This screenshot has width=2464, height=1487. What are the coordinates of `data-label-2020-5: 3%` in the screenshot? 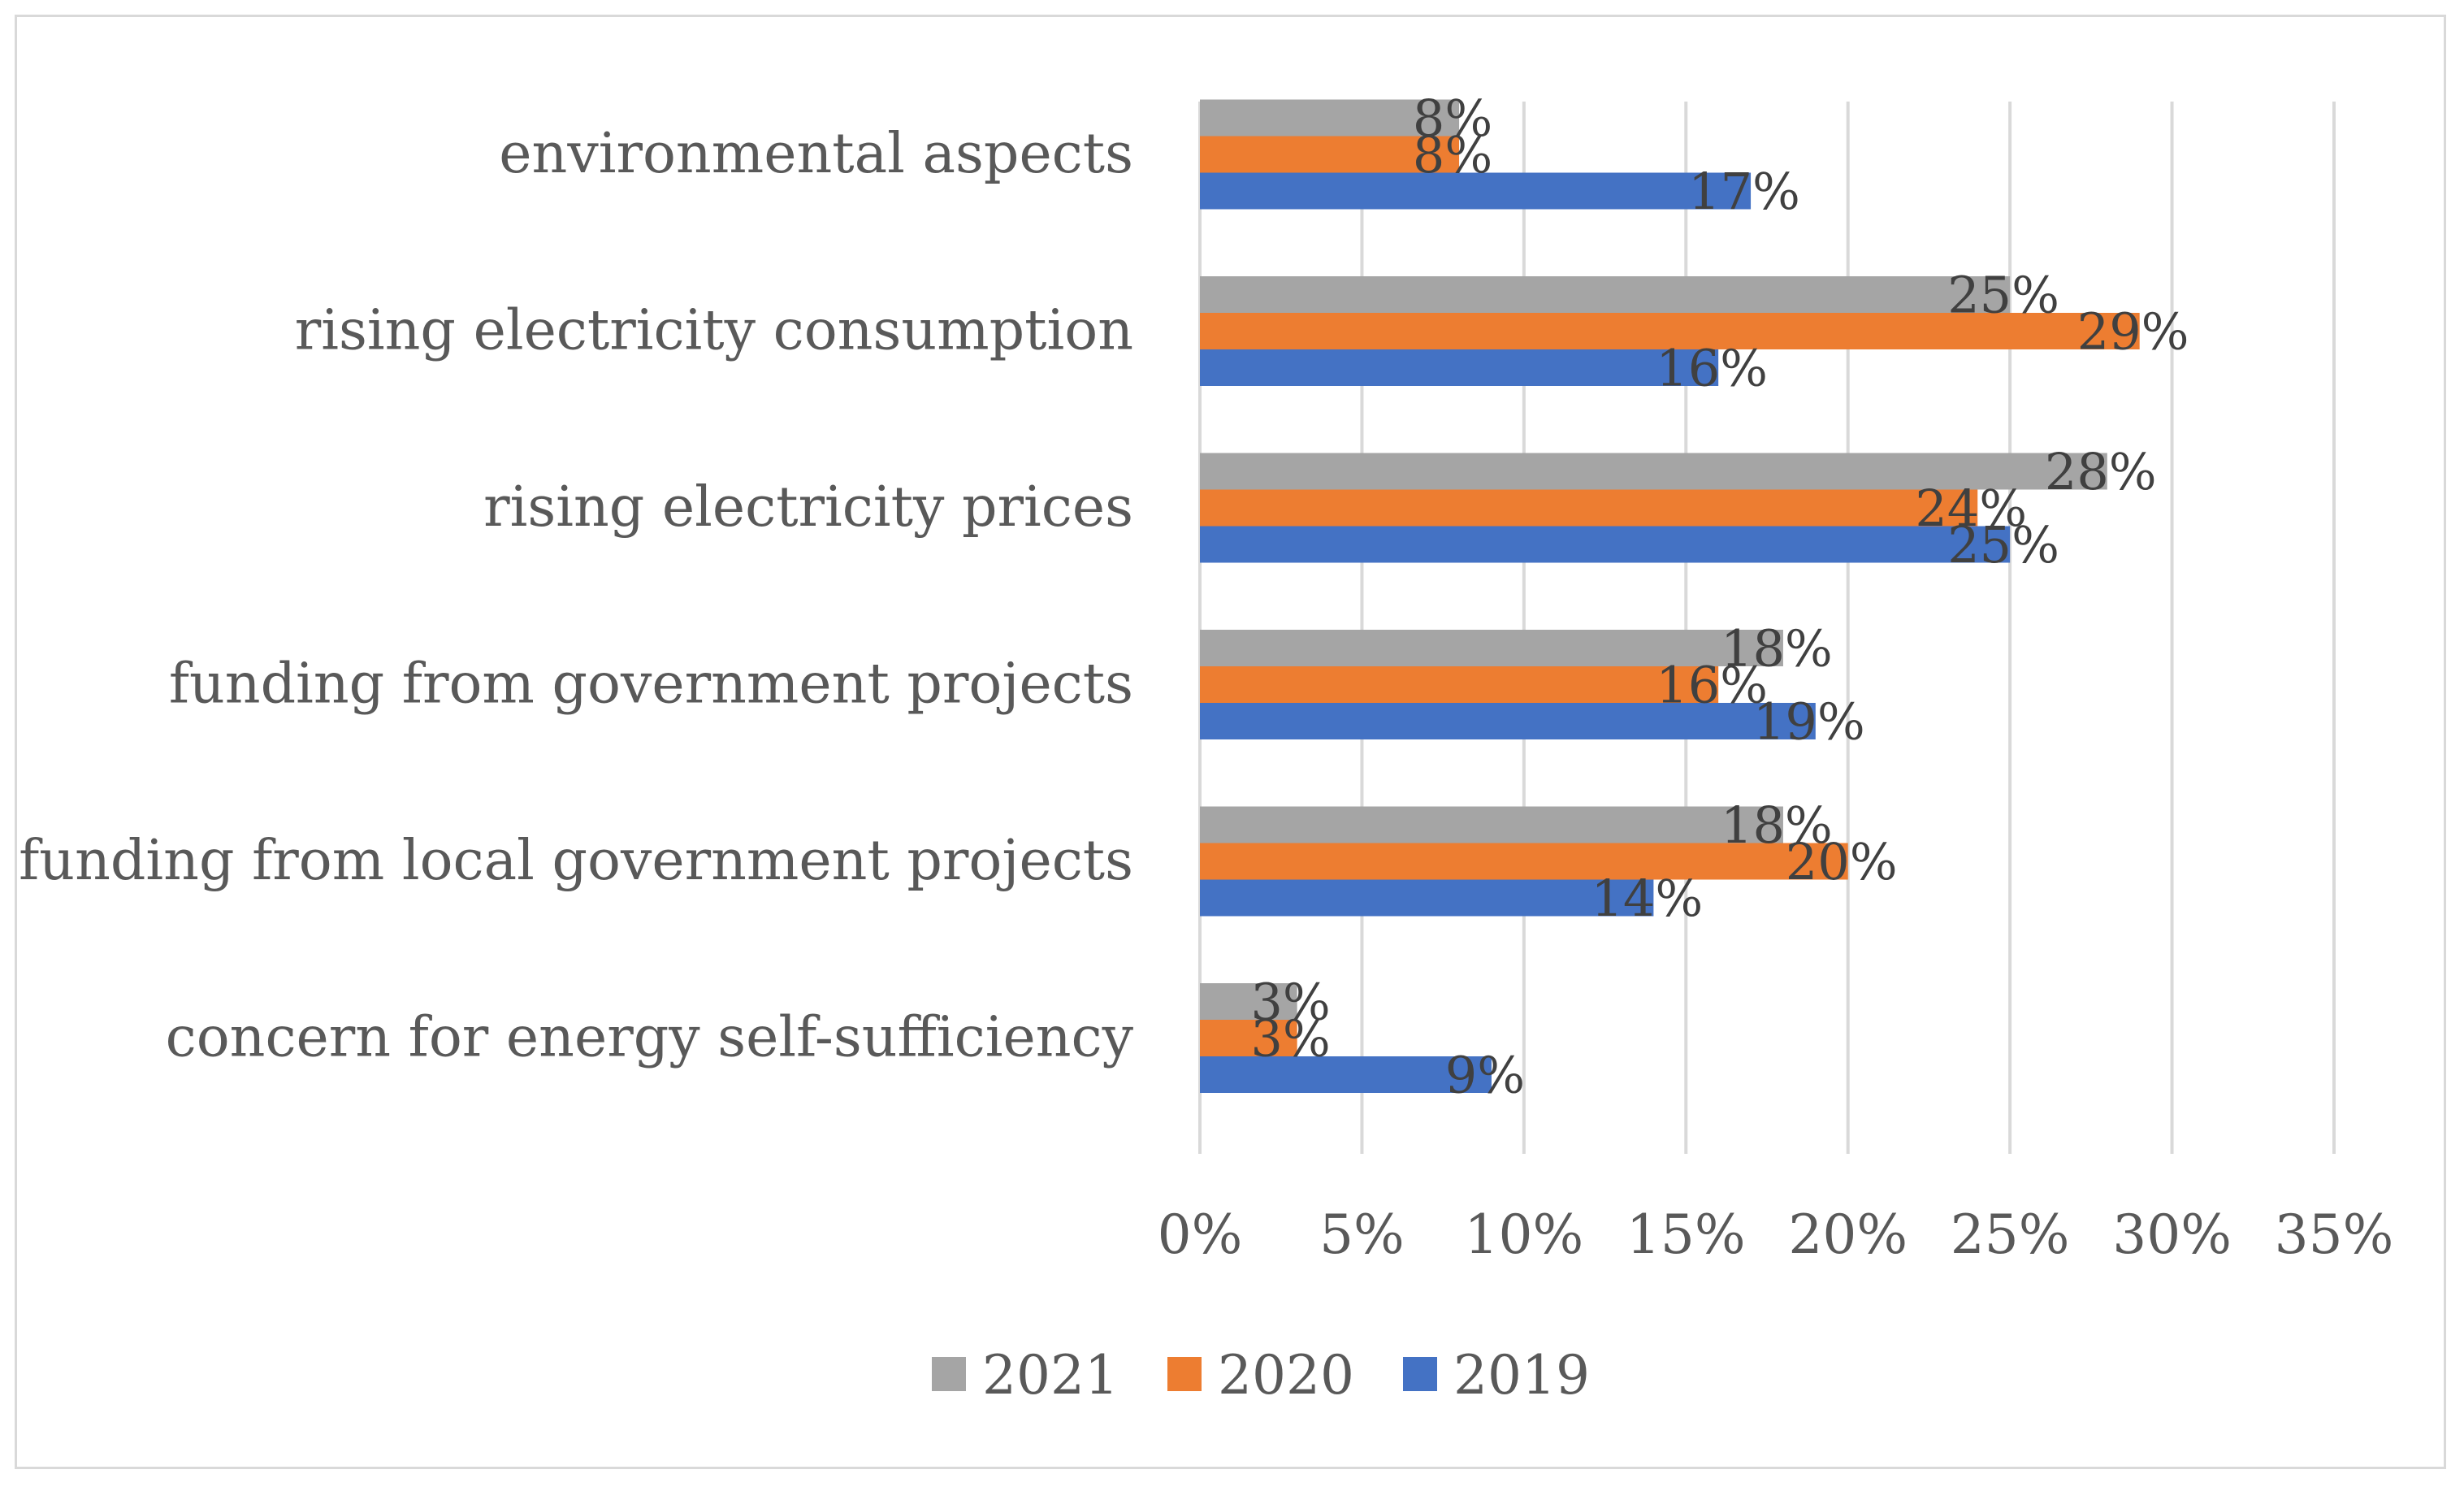 It's located at (1290, 1039).